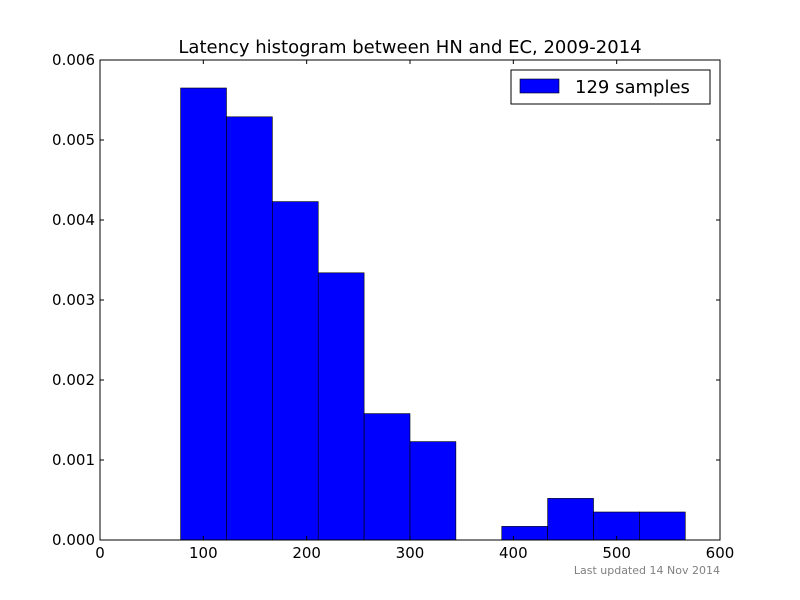  Describe the element at coordinates (616, 553) in the screenshot. I see `x-tick-label: 500` at that location.